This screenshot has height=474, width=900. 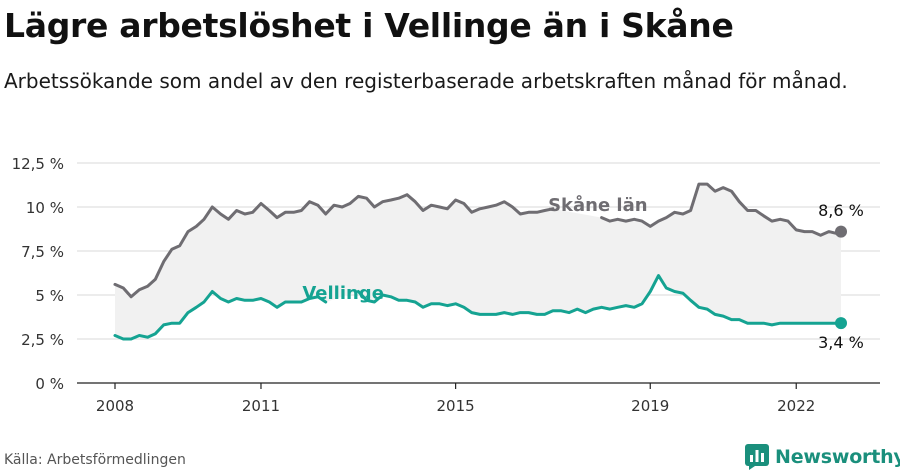 What do you see at coordinates (45, 208) in the screenshot?
I see `y-tick-label: 10 %` at bounding box center [45, 208].